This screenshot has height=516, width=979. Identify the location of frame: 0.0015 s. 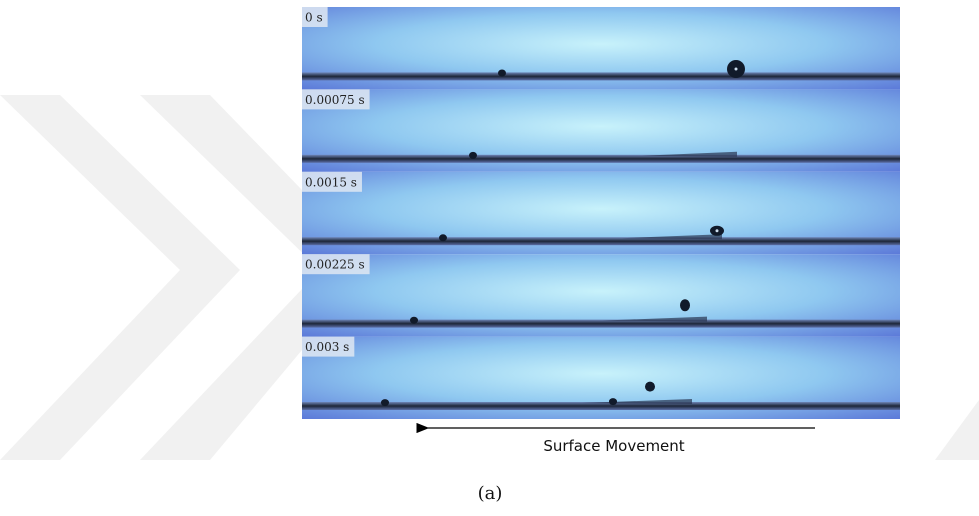
(601, 213).